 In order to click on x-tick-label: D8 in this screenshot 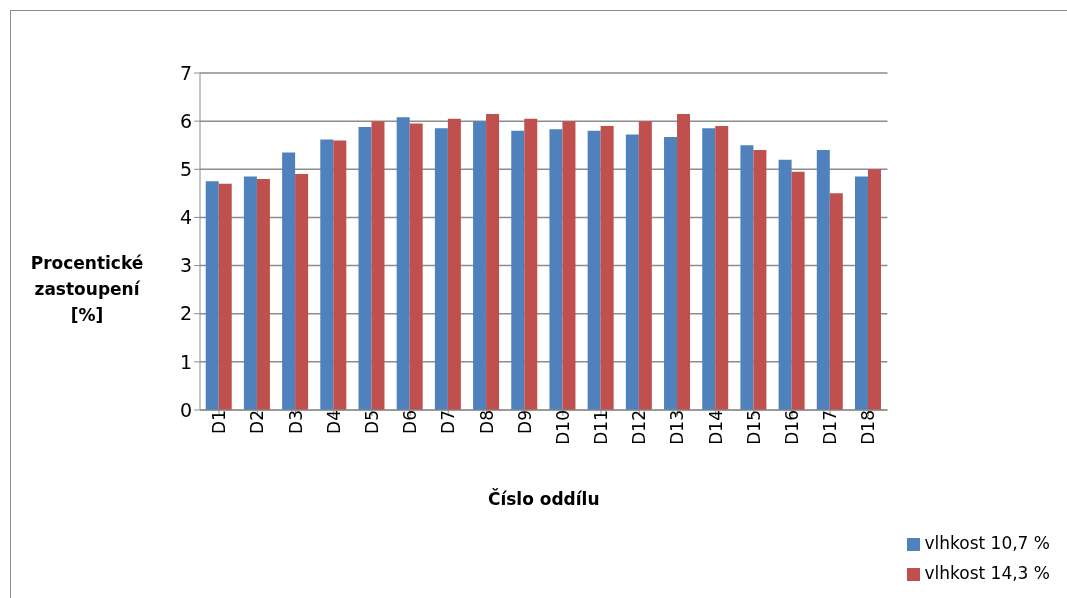, I will do `click(486, 422)`.